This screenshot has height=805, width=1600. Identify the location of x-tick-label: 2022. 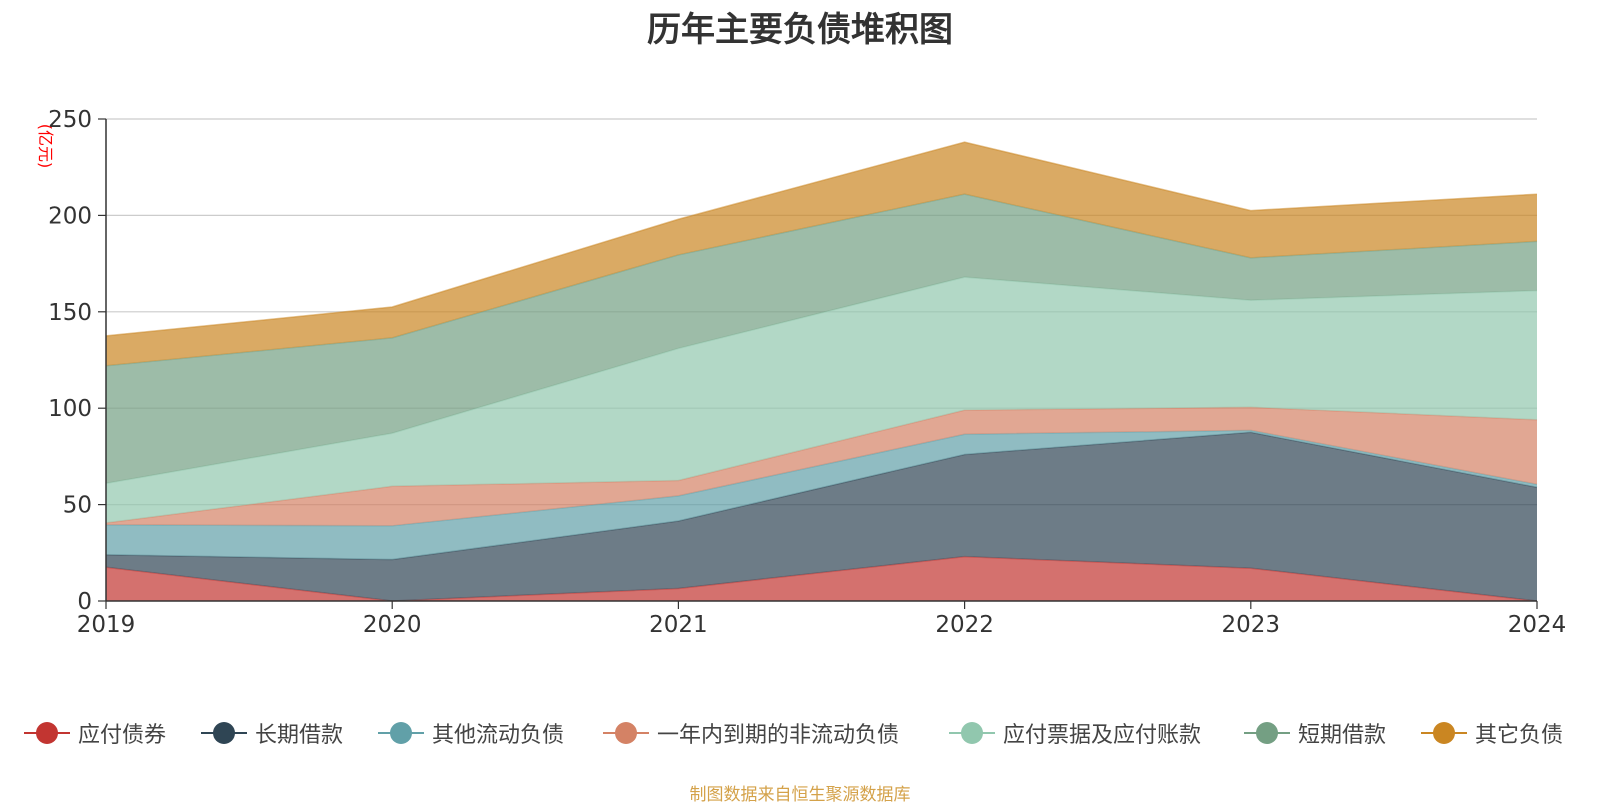
(964, 625).